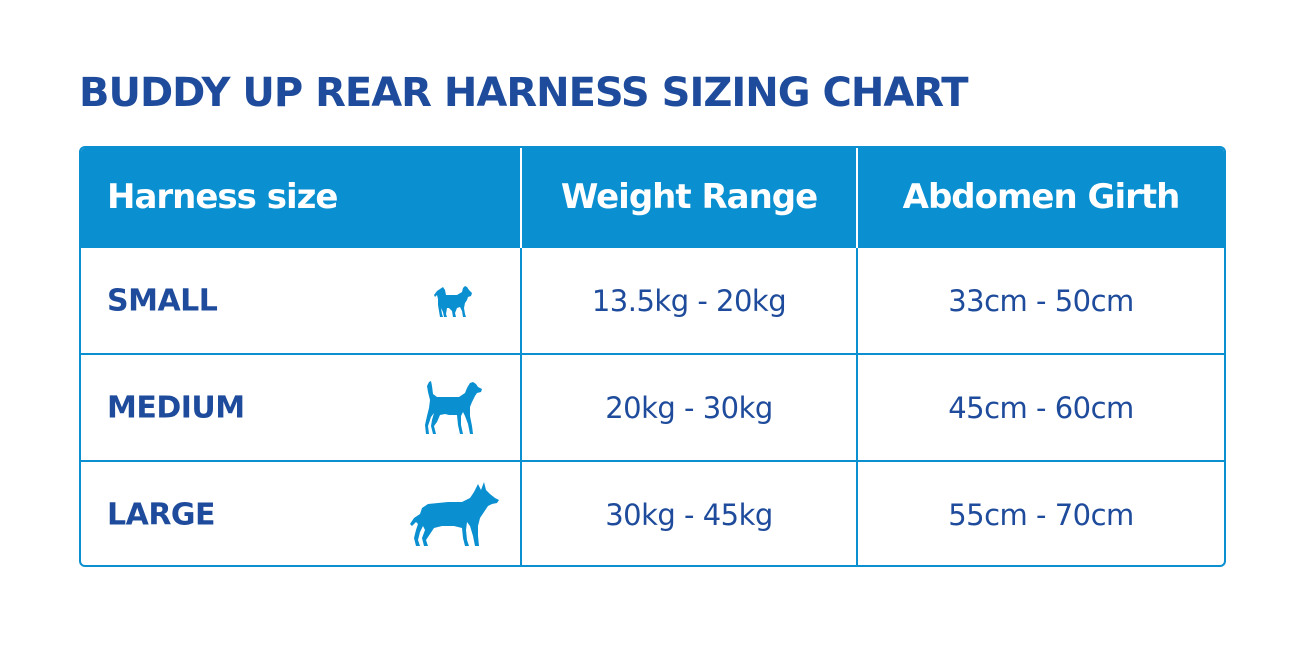  I want to click on weight-cell: 20kg - 30kg, so click(688, 407).